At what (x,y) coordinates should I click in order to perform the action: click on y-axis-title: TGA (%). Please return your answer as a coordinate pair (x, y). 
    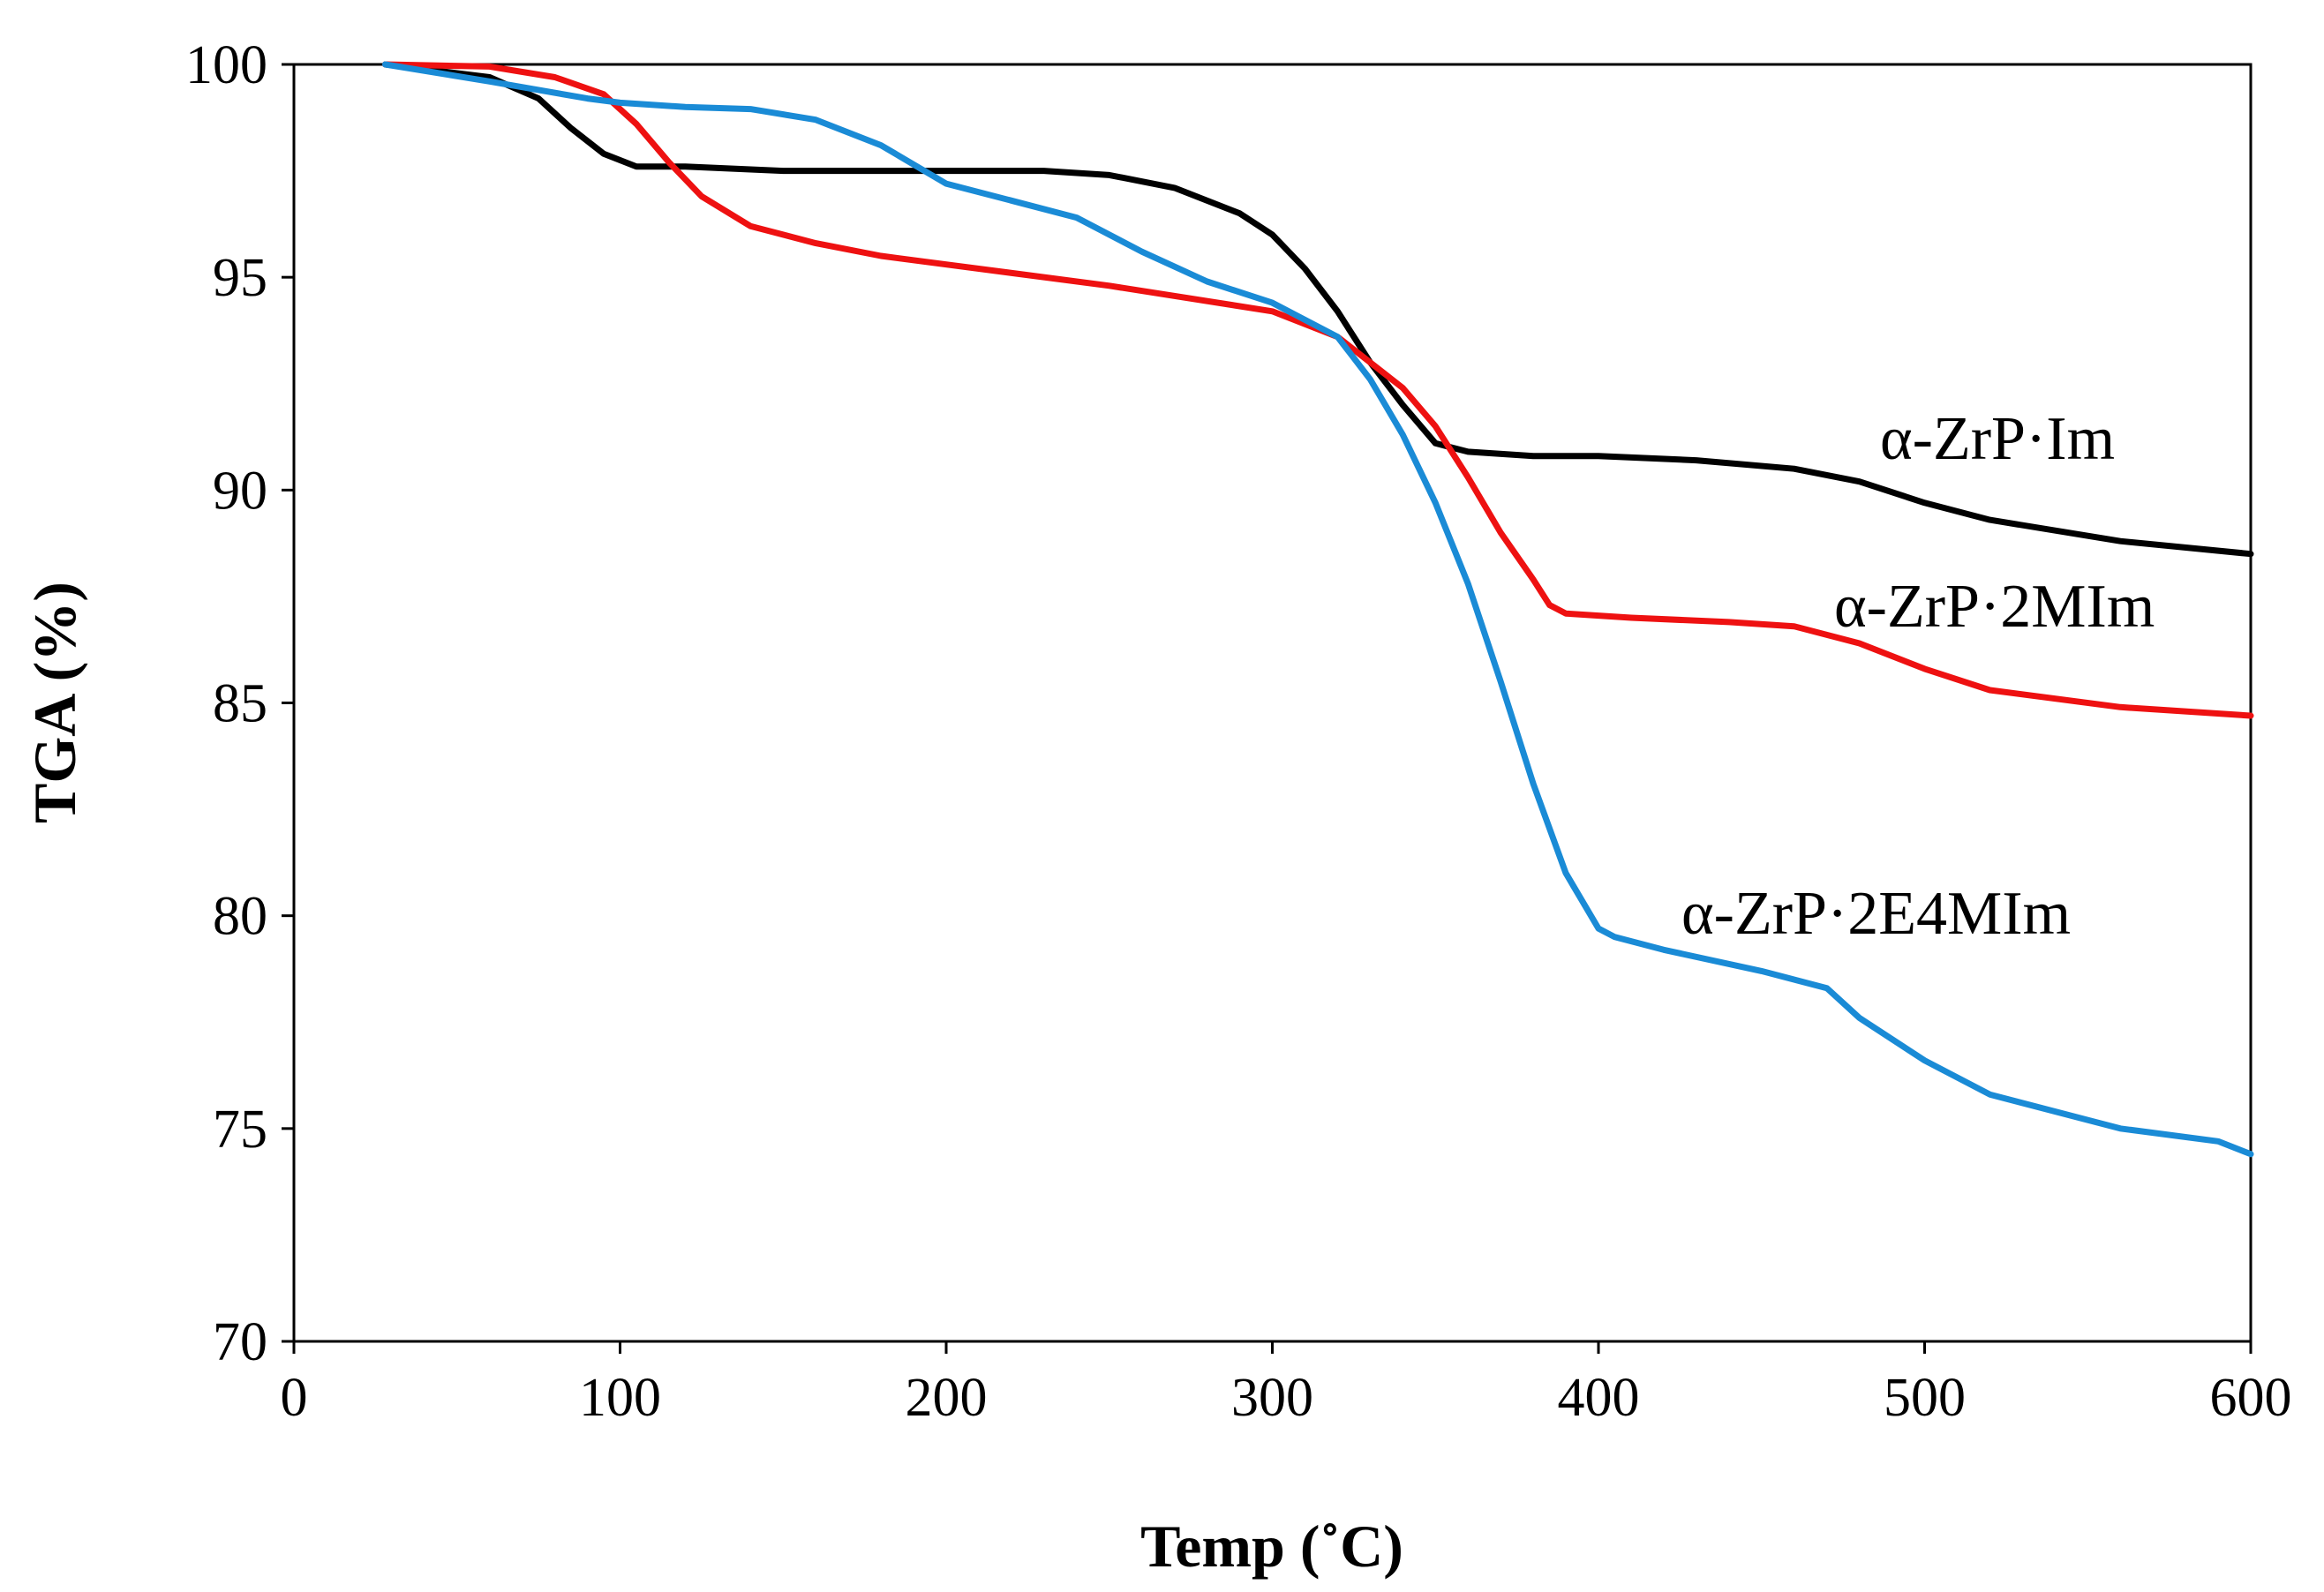
    Looking at the image, I should click on (54, 702).